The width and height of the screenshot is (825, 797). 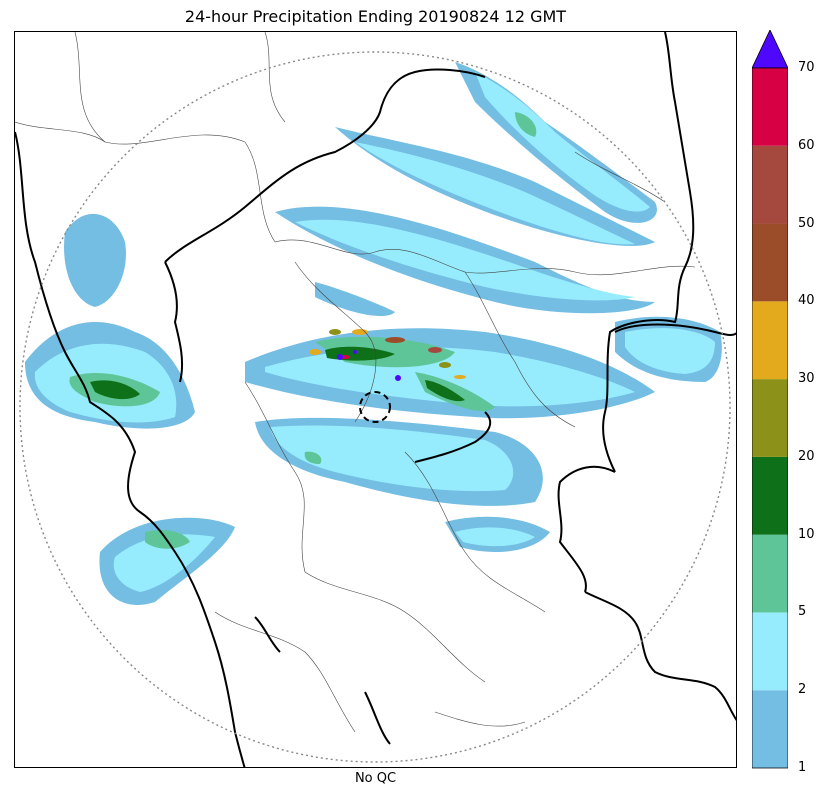 I want to click on colorbar-tick-label: 2, so click(x=802, y=690).